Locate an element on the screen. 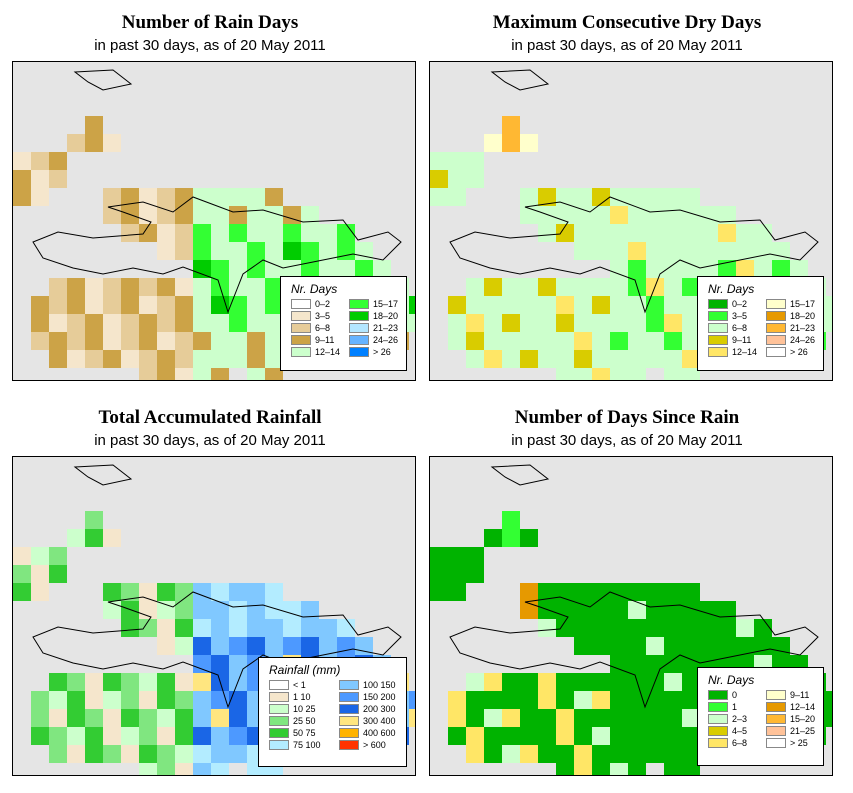 The image size is (853, 793). legend-title: Rainfall (mm) is located at coordinates (305, 670).